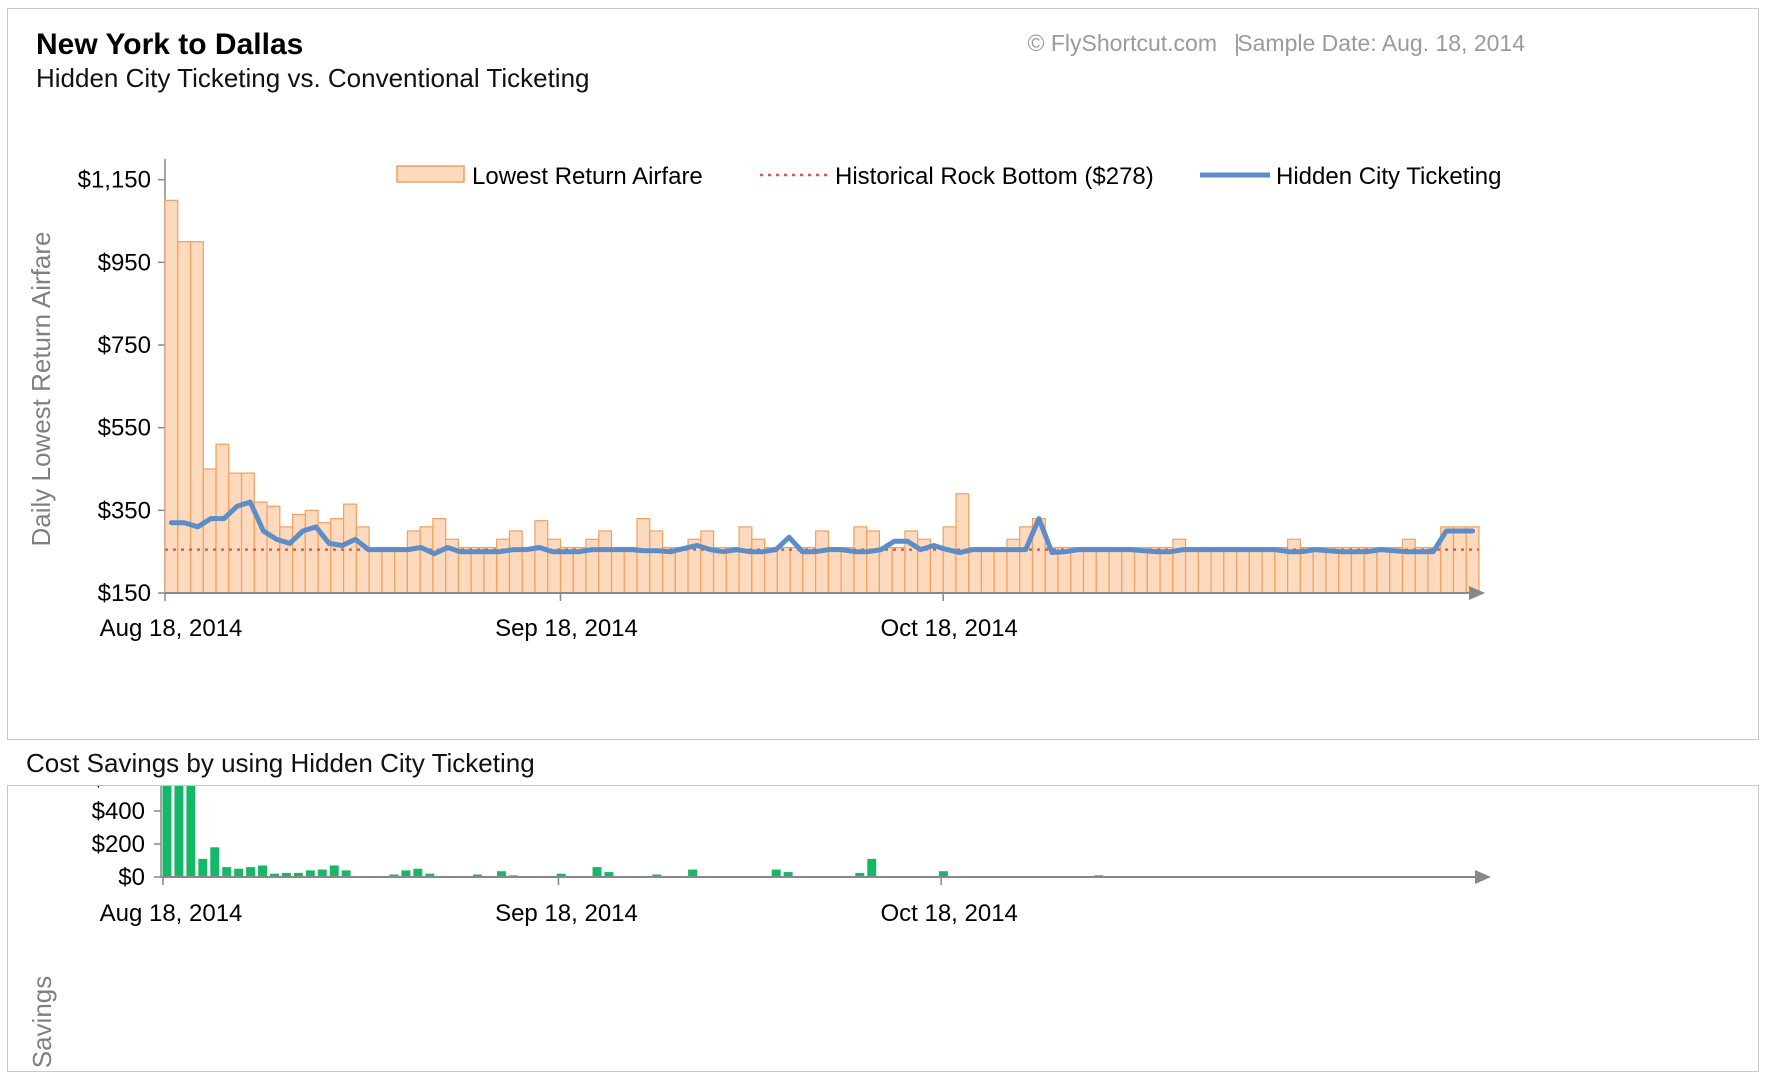 The image size is (1766, 1080). I want to click on y-tick-label: $550, so click(124, 428).